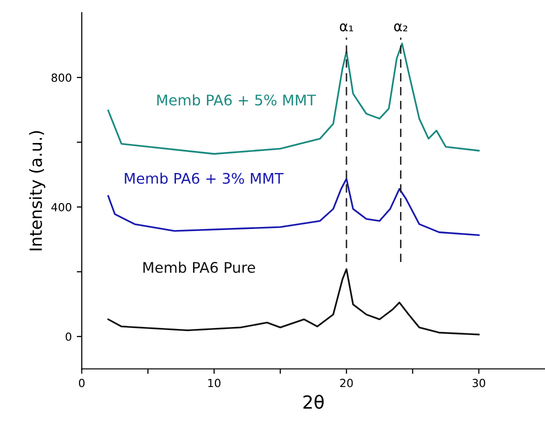 The width and height of the screenshot is (545, 424). What do you see at coordinates (313, 401) in the screenshot?
I see `x-axis-title: 2θ` at bounding box center [313, 401].